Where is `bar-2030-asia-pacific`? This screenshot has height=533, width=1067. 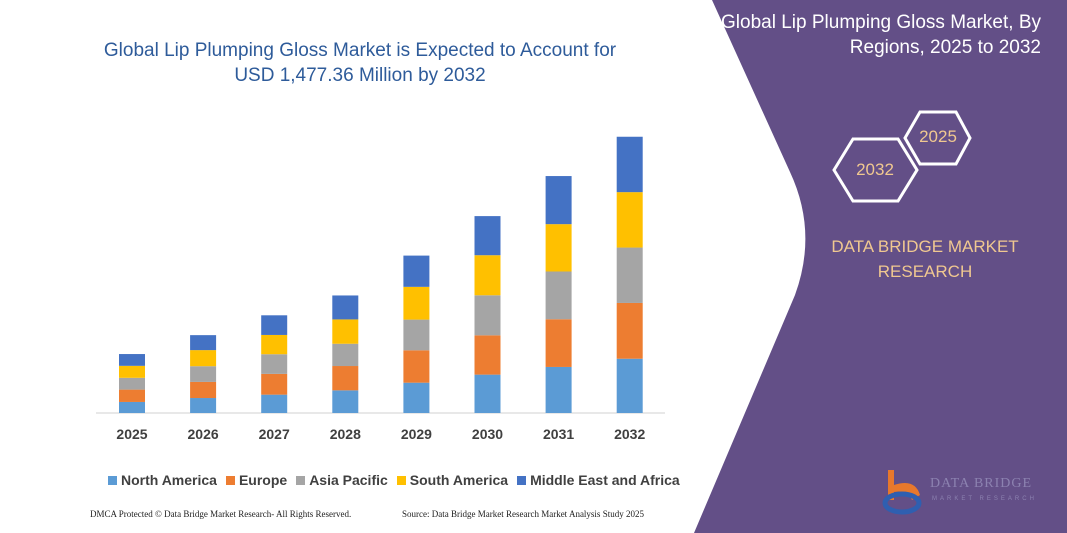
bar-2030-asia-pacific is located at coordinates (487, 315).